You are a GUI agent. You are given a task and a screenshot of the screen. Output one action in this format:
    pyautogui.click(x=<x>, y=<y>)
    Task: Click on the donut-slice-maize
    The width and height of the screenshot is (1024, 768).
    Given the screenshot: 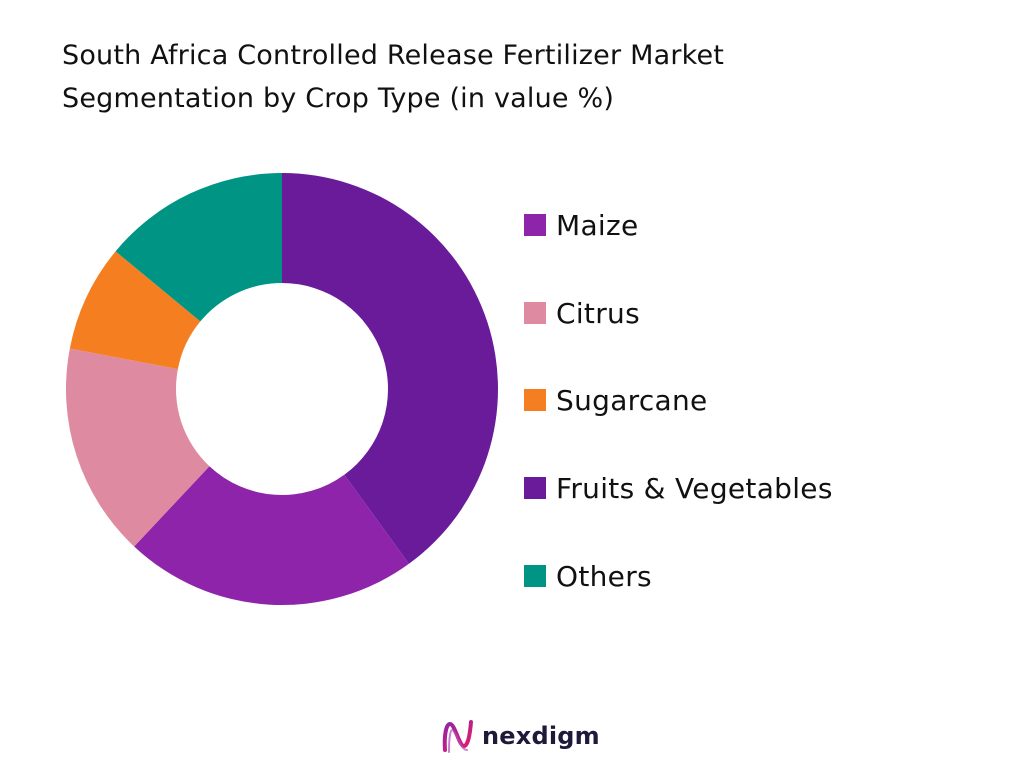 What is the action you would take?
    pyautogui.click(x=271, y=535)
    